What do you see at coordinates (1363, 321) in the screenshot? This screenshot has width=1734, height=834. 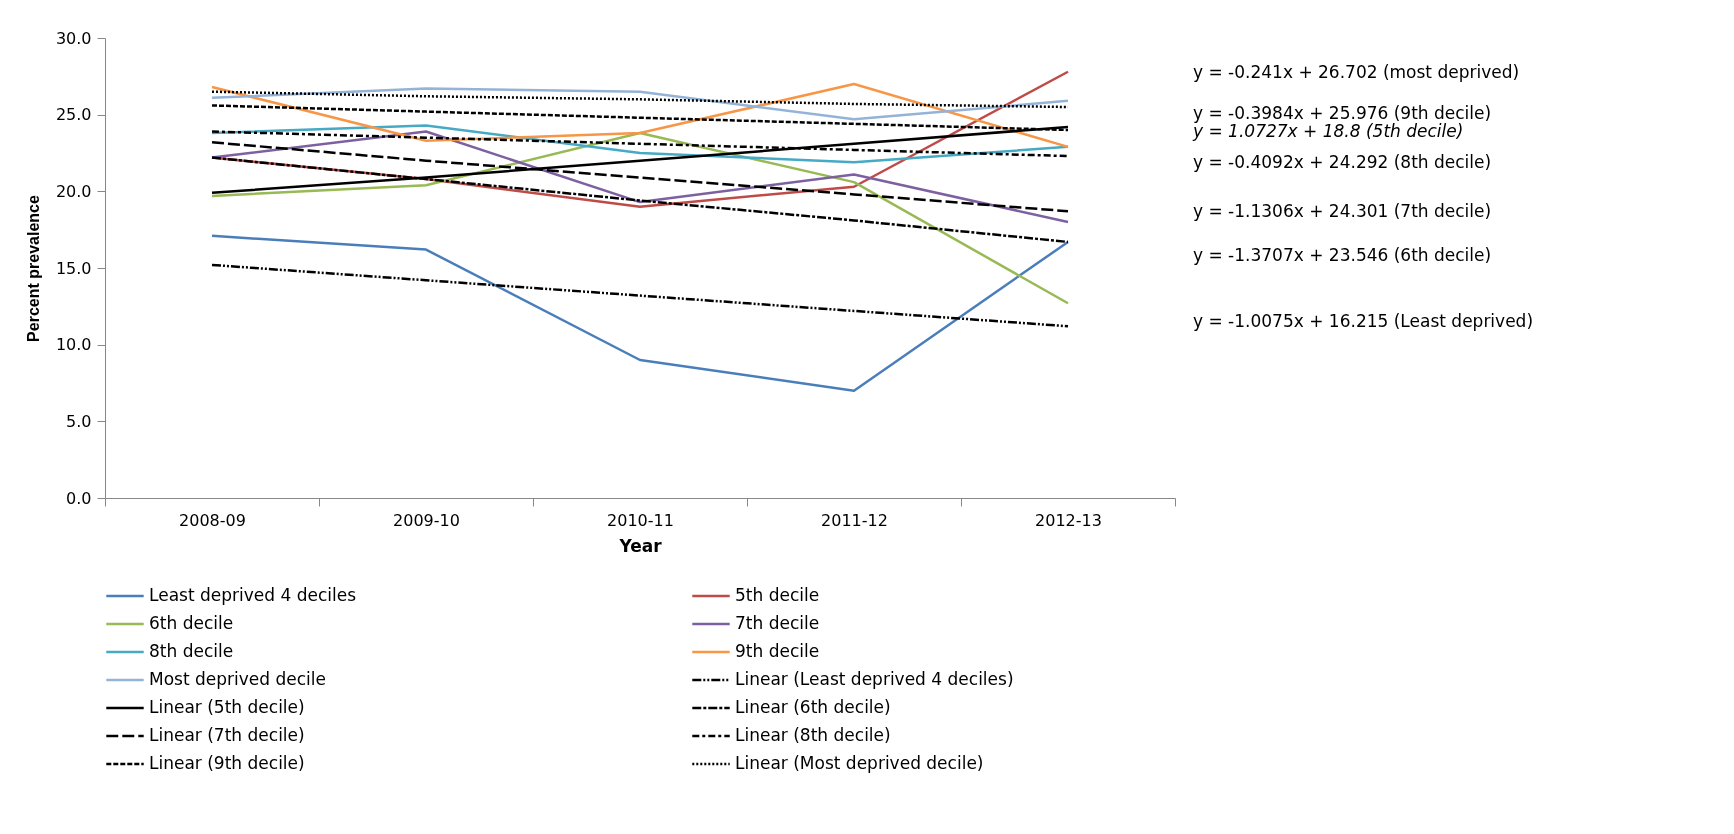 I see `text: y = -1.0075x + 16.215 (Least deprived)` at bounding box center [1363, 321].